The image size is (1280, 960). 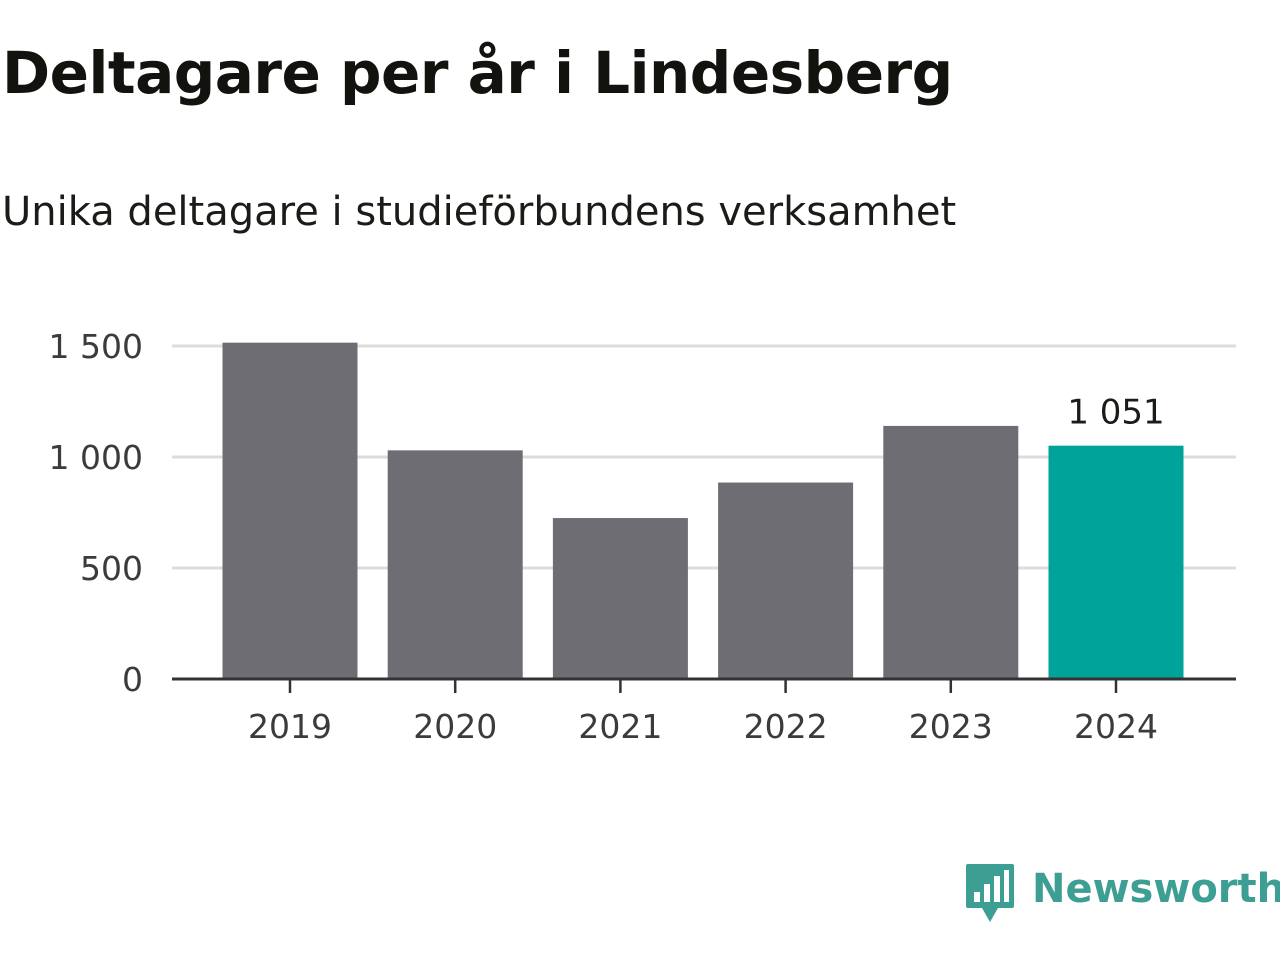 I want to click on x-tick-label: 2022, so click(x=786, y=726).